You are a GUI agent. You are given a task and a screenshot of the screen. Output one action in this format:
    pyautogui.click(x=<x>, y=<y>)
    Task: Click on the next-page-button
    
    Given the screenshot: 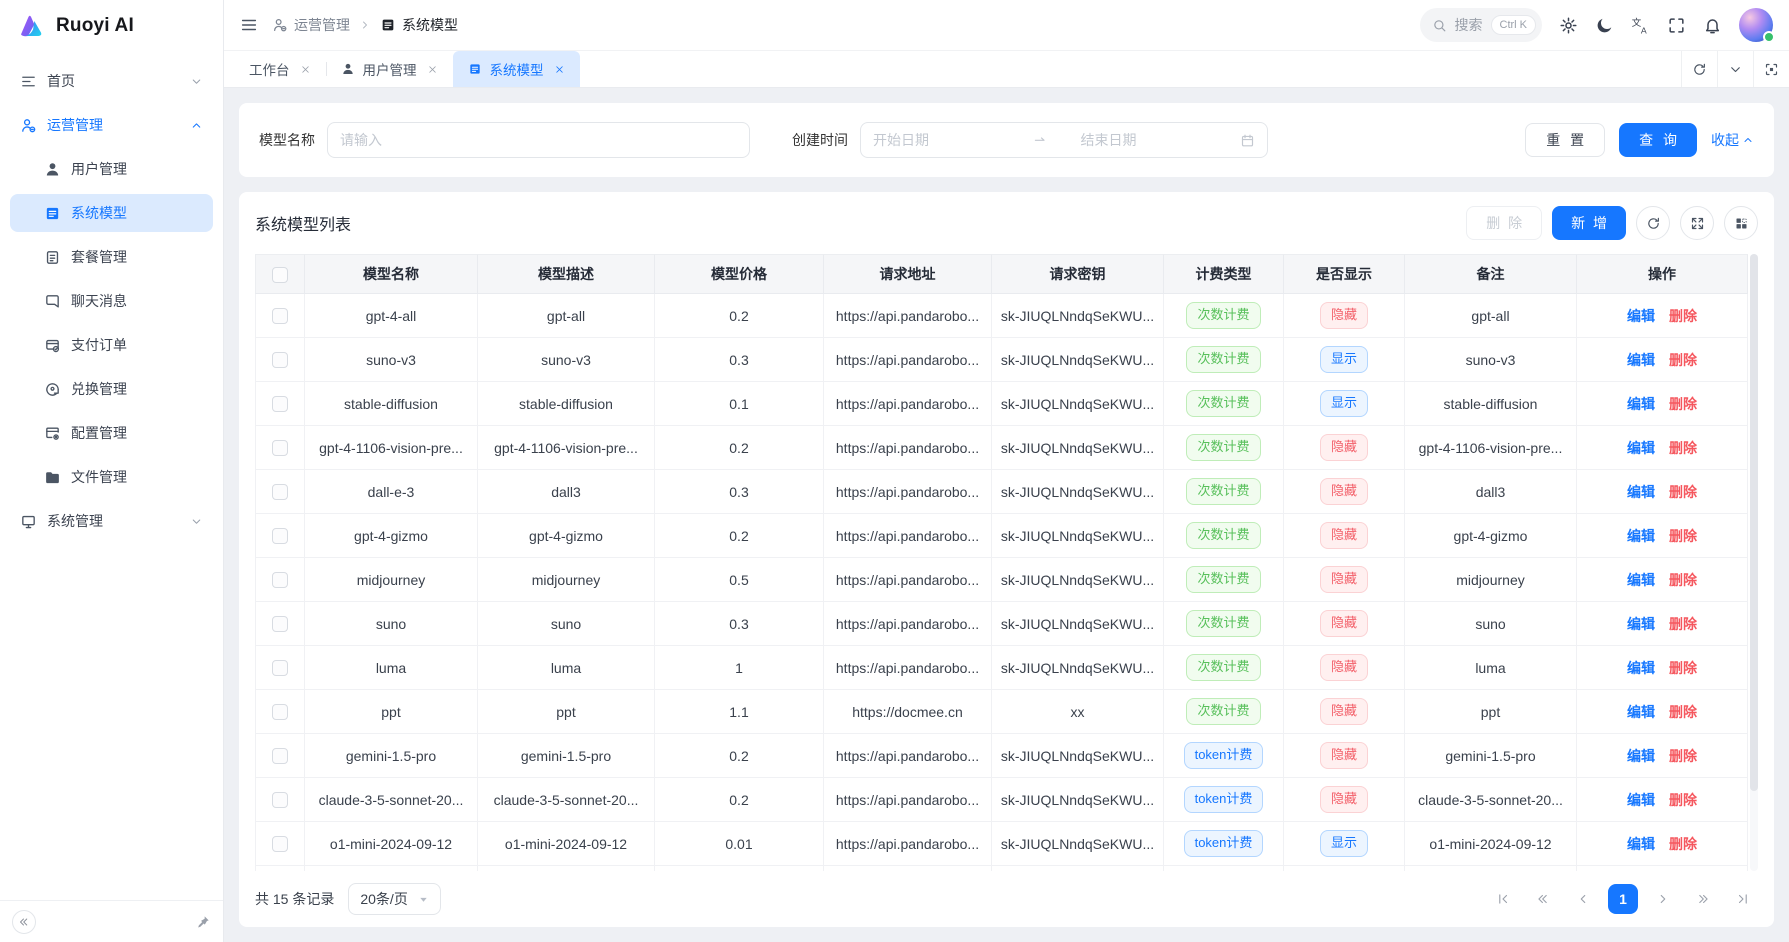 What is the action you would take?
    pyautogui.click(x=1663, y=899)
    